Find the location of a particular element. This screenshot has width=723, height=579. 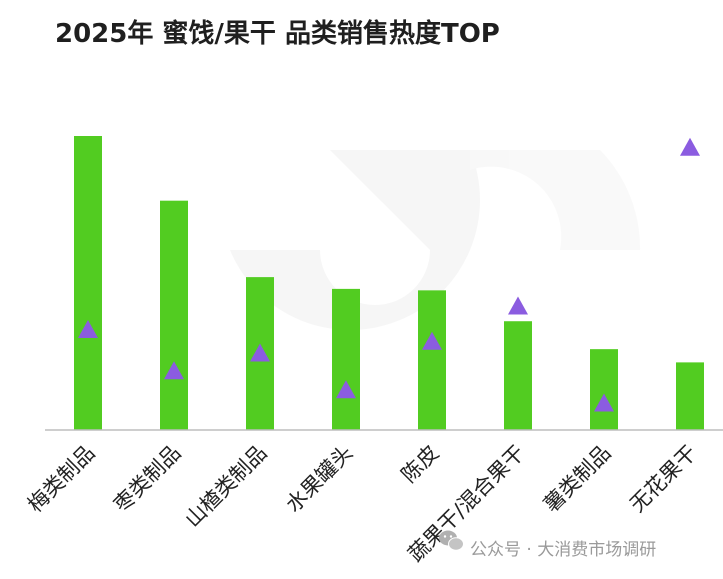

x-tick-label: 薯类制品 is located at coordinates (577, 479).